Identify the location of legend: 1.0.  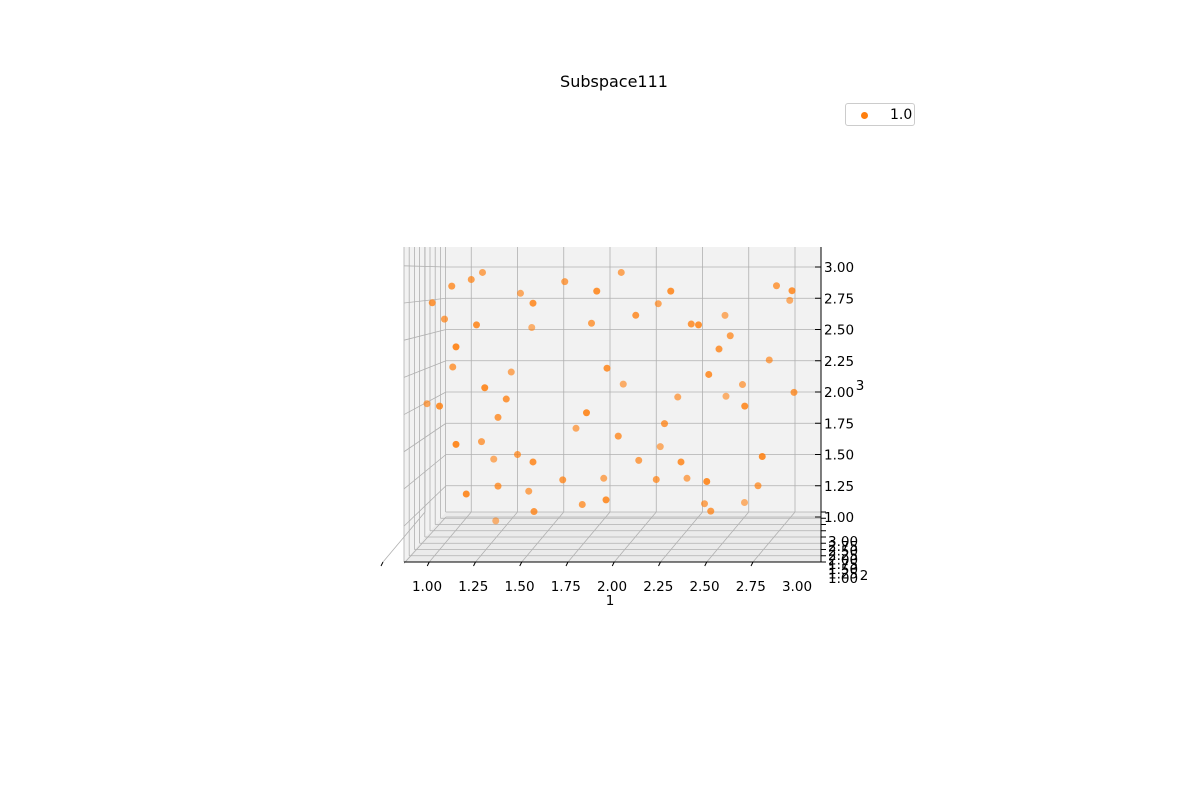
(880, 114).